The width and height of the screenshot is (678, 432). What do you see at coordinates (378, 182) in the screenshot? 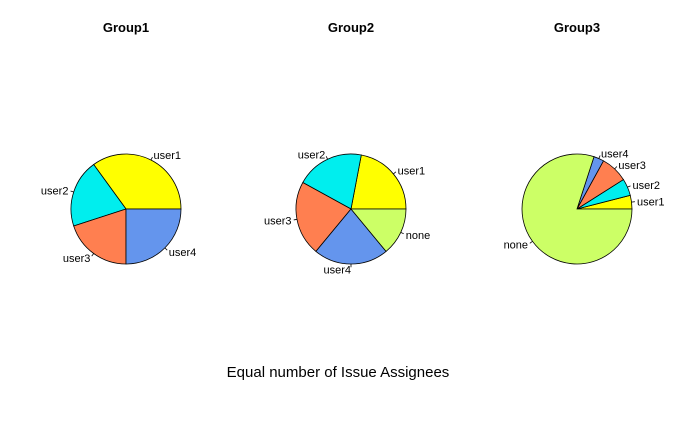
I see `pie-slice-user1` at bounding box center [378, 182].